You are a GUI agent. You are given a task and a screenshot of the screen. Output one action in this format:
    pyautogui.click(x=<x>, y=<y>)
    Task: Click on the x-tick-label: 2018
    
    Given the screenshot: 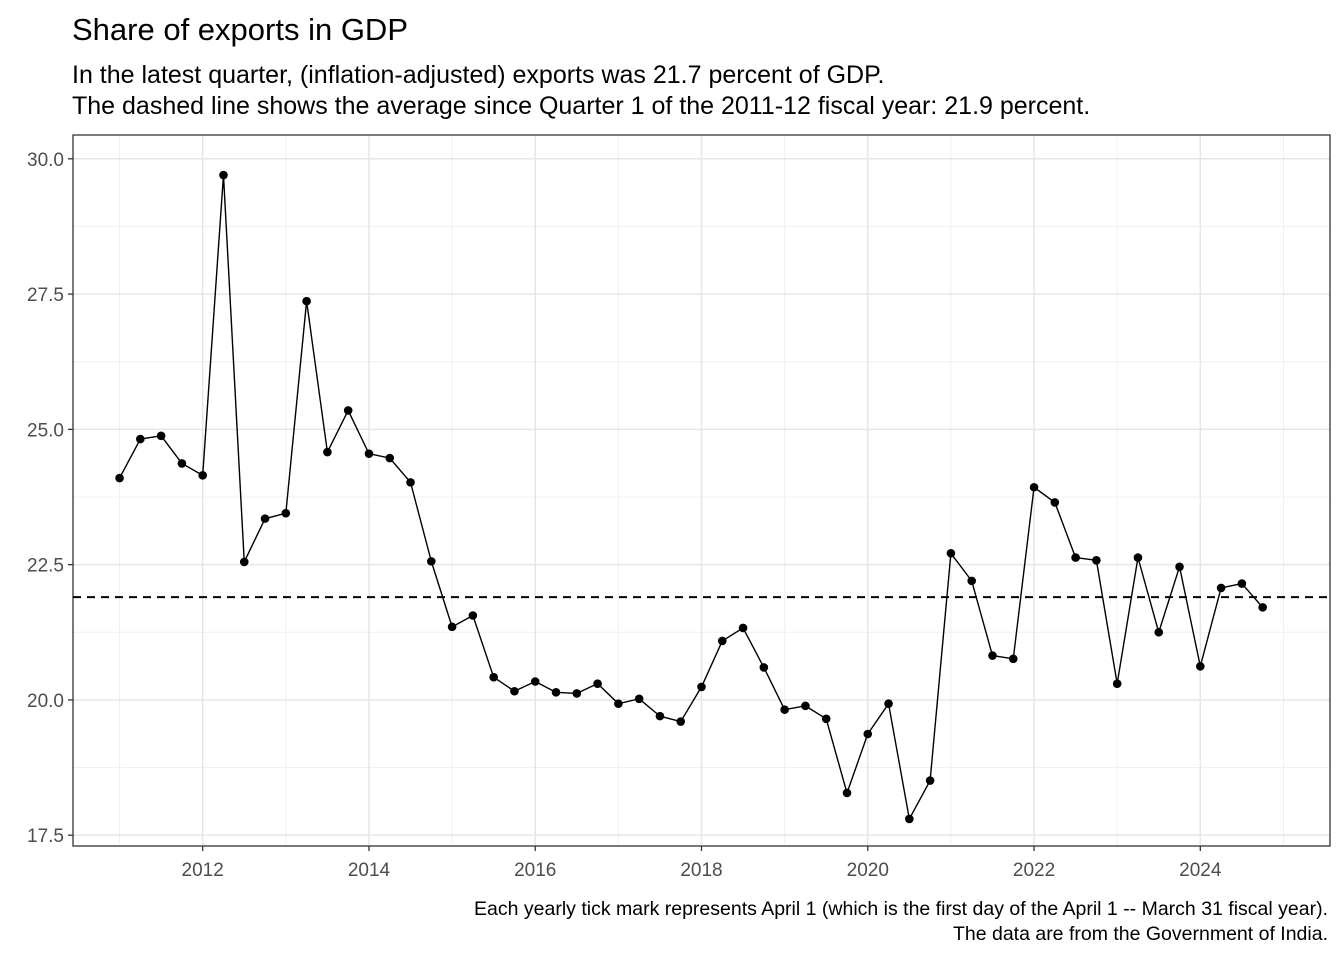 What is the action you would take?
    pyautogui.click(x=701, y=870)
    